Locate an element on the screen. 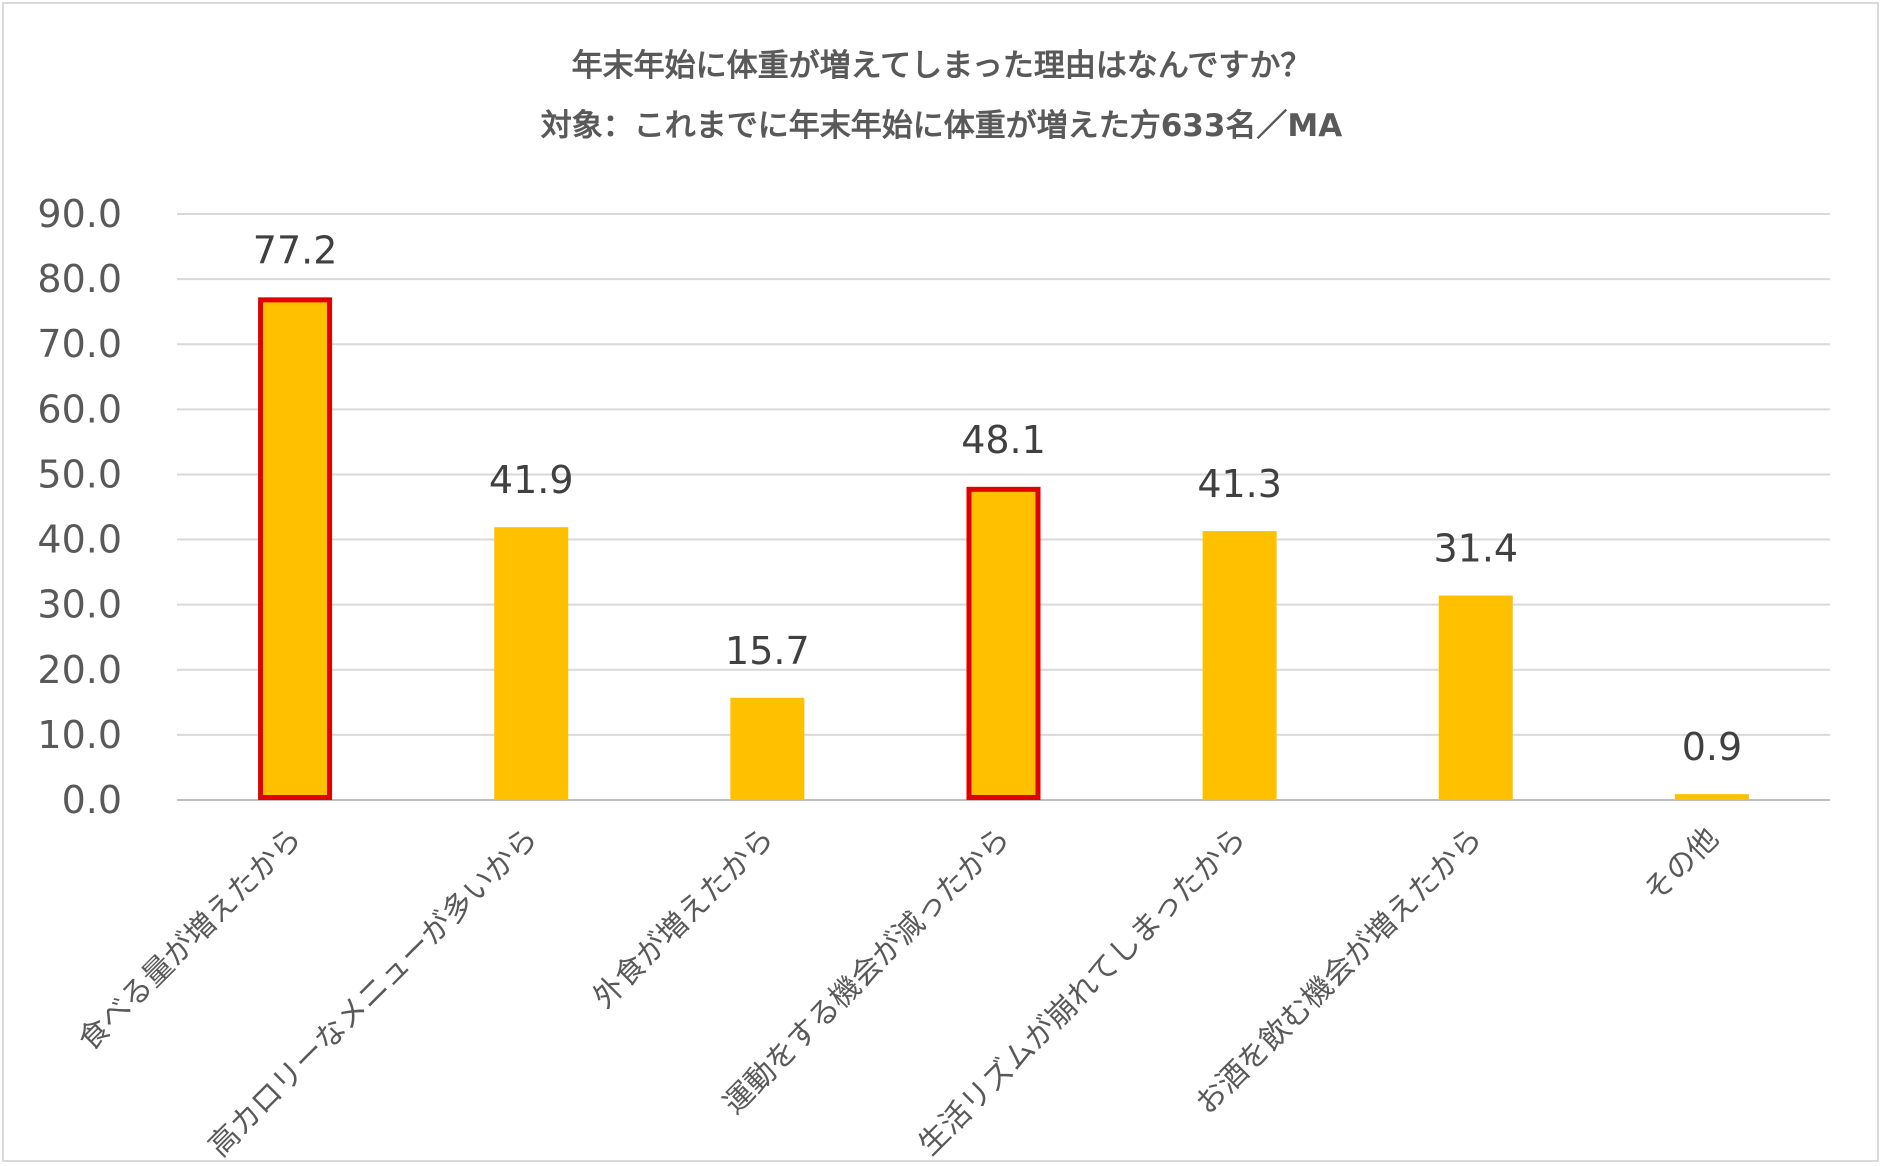 Image resolution: width=1883 pixels, height=1166 pixels. x-tick-label: その他 is located at coordinates (1681, 865).